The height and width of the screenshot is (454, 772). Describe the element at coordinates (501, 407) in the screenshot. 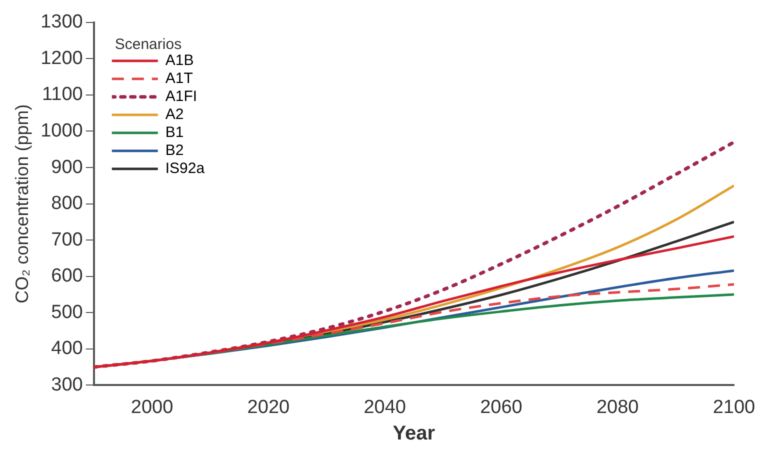

I see `x-tick-label: 2060` at that location.